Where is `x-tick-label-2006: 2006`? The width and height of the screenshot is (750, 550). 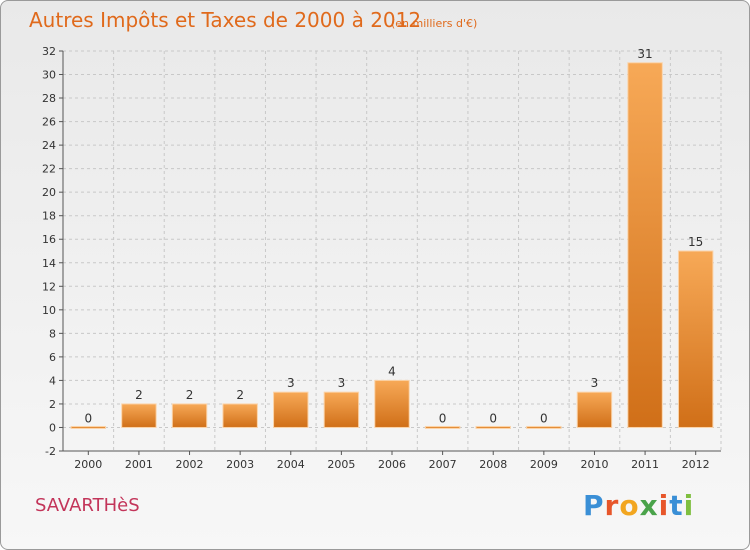 x-tick-label-2006: 2006 is located at coordinates (392, 464).